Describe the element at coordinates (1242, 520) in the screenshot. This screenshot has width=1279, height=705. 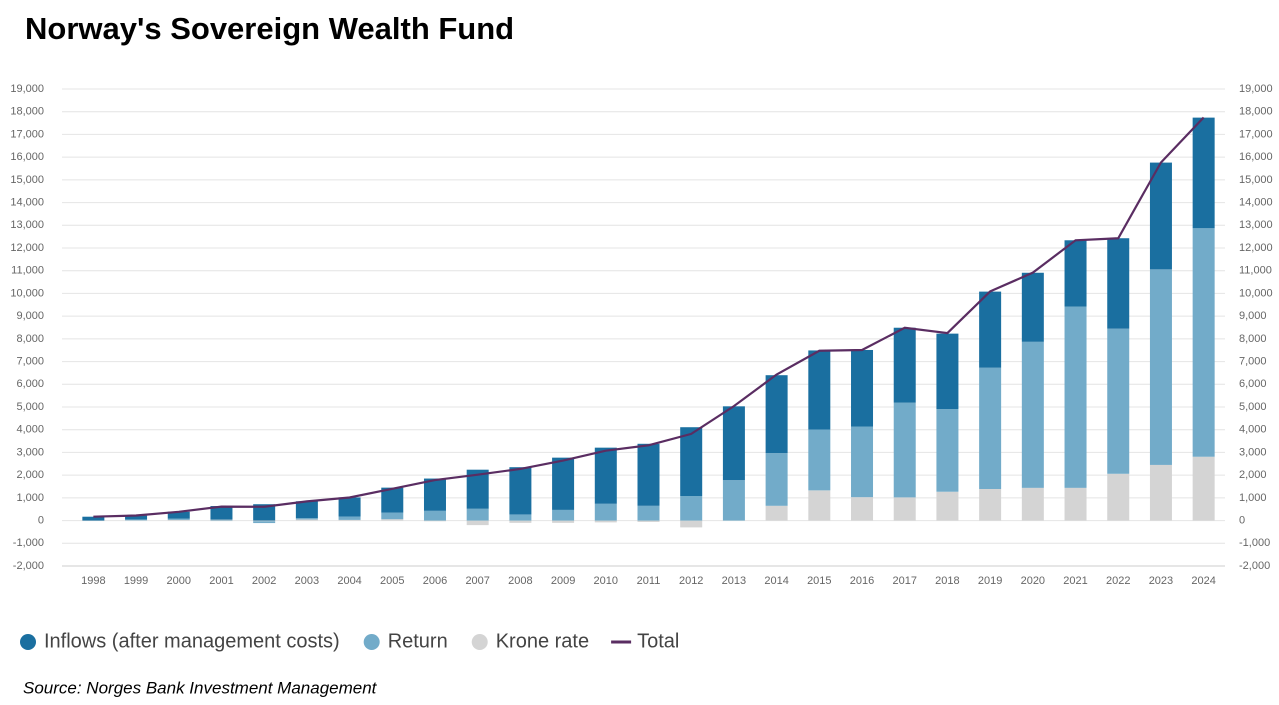
I see `y2-tick-label: 0` at that location.